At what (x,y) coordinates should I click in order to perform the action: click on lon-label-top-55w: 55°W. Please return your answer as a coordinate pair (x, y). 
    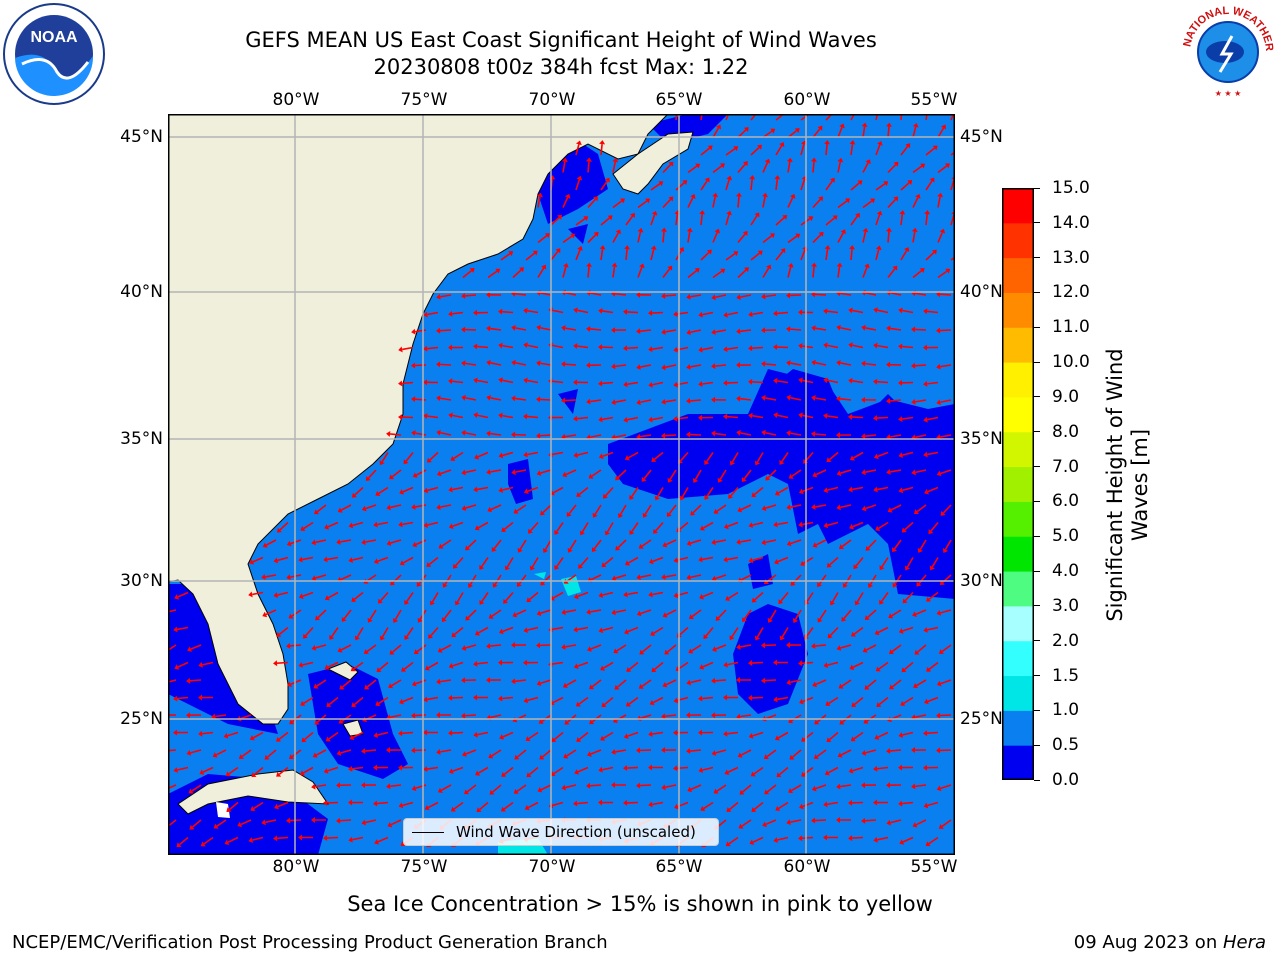
    Looking at the image, I should click on (934, 100).